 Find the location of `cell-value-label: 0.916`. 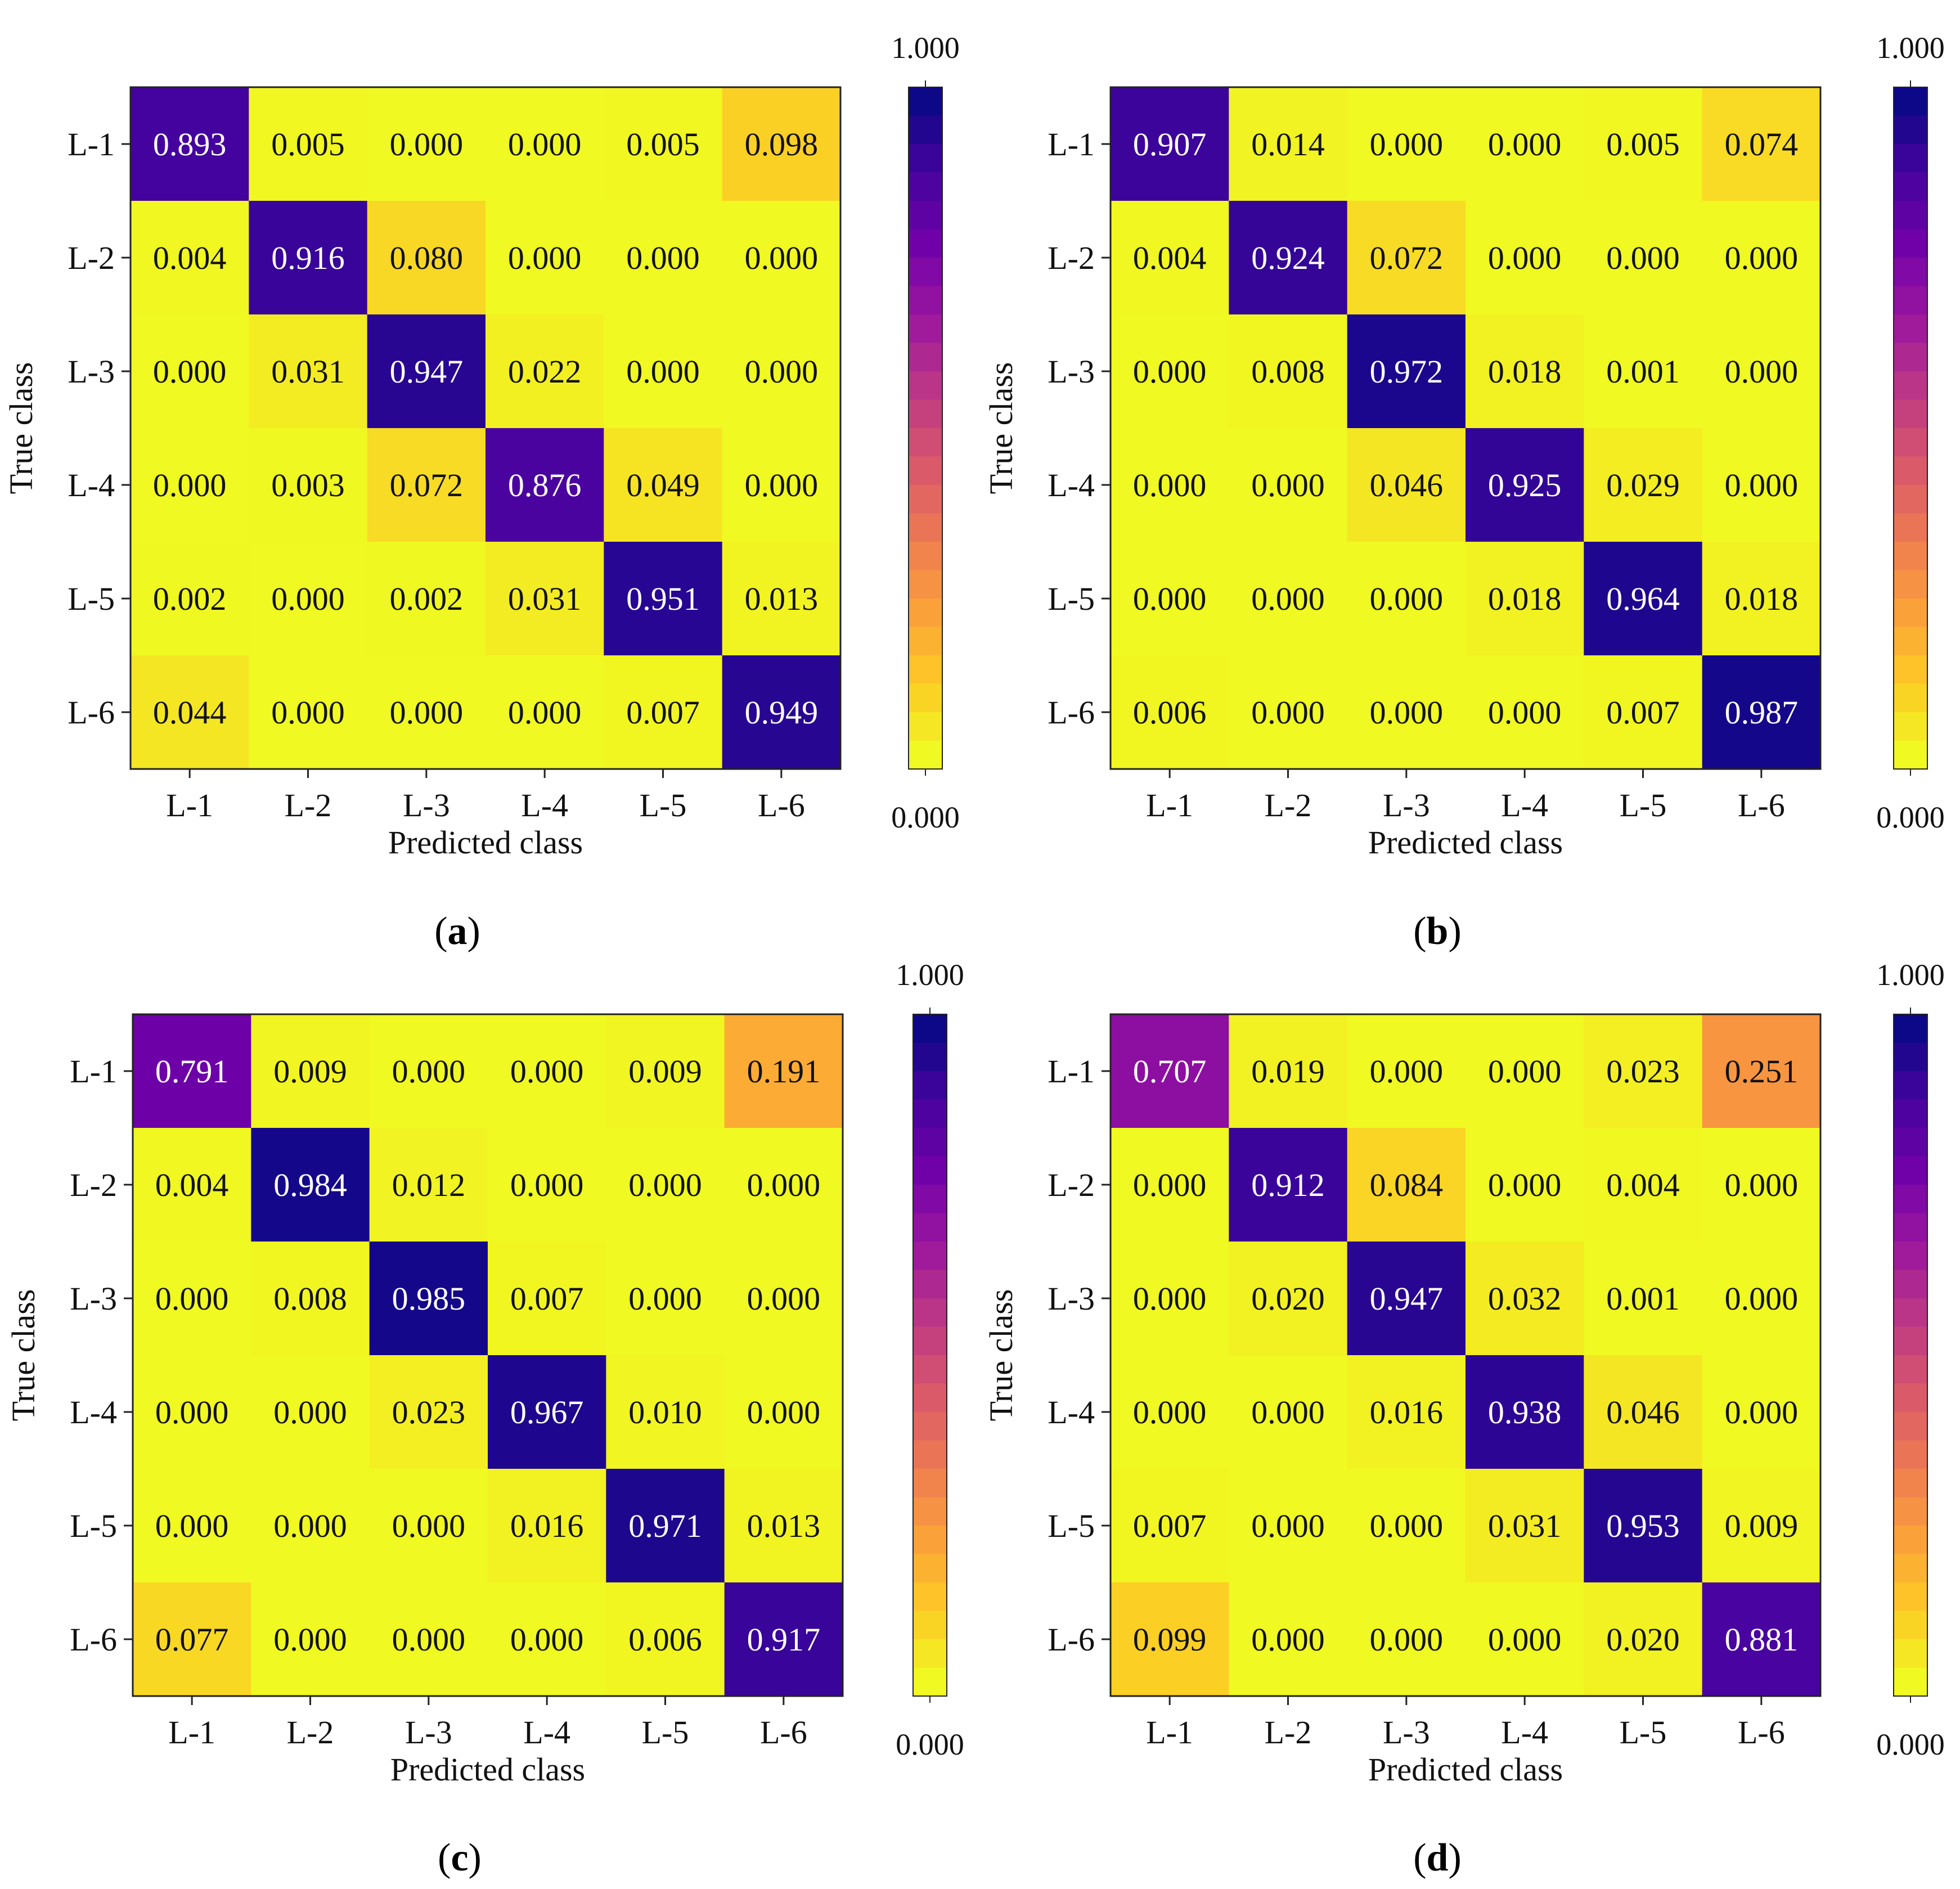

cell-value-label: 0.916 is located at coordinates (308, 258).